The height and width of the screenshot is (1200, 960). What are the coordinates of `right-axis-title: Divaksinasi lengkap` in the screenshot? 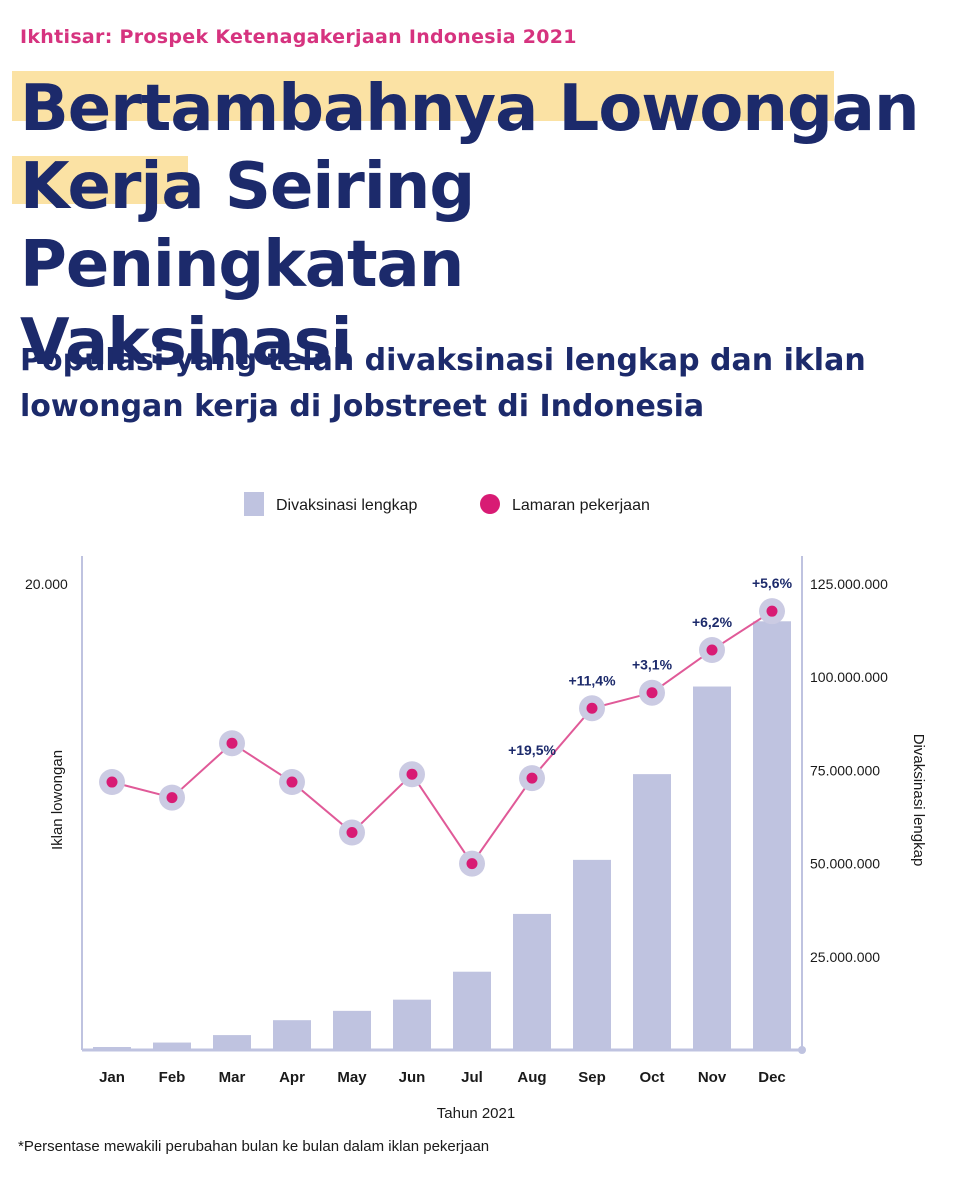 It's located at (918, 800).